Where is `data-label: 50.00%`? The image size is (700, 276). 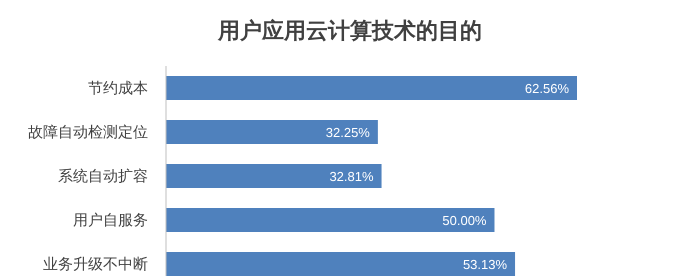 data-label: 50.00% is located at coordinates (464, 220).